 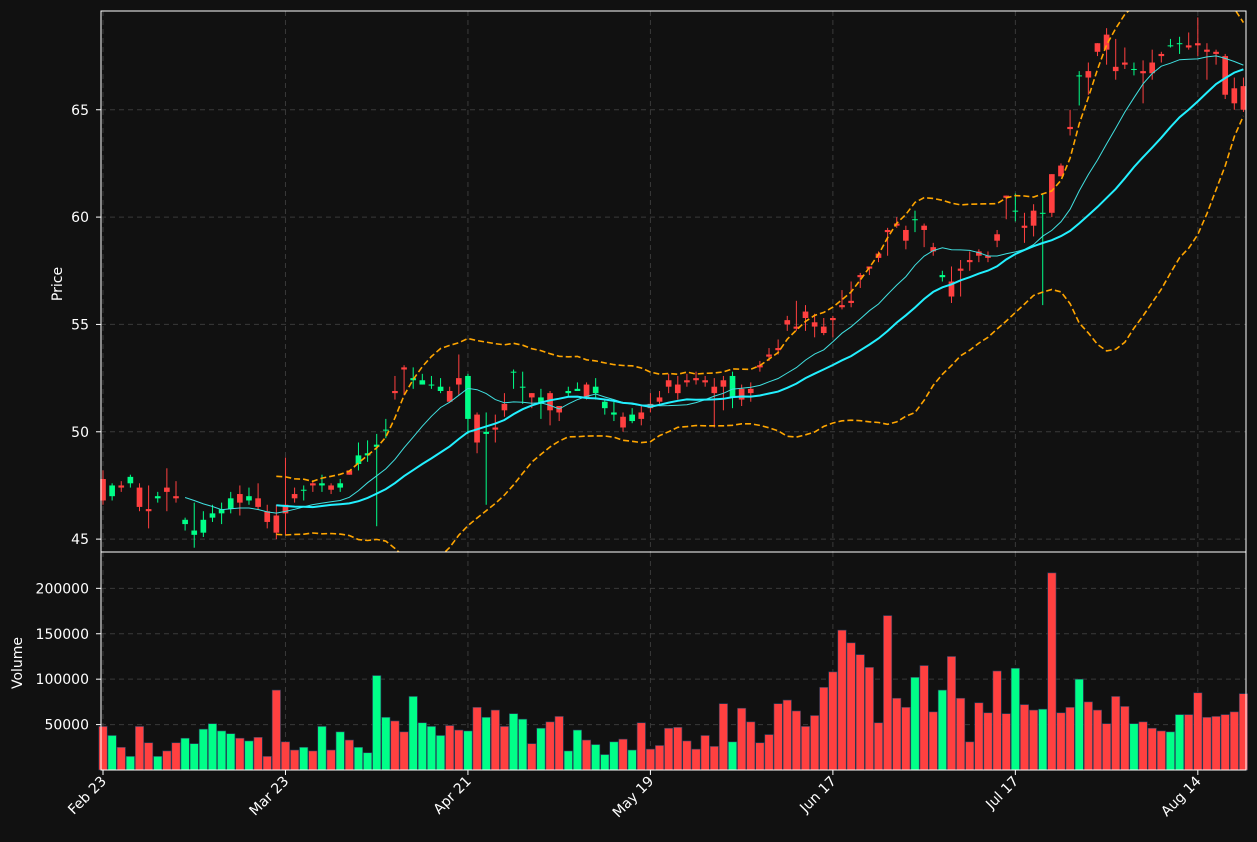 What do you see at coordinates (62, 635) in the screenshot?
I see `volume-tick-label: 150000` at bounding box center [62, 635].